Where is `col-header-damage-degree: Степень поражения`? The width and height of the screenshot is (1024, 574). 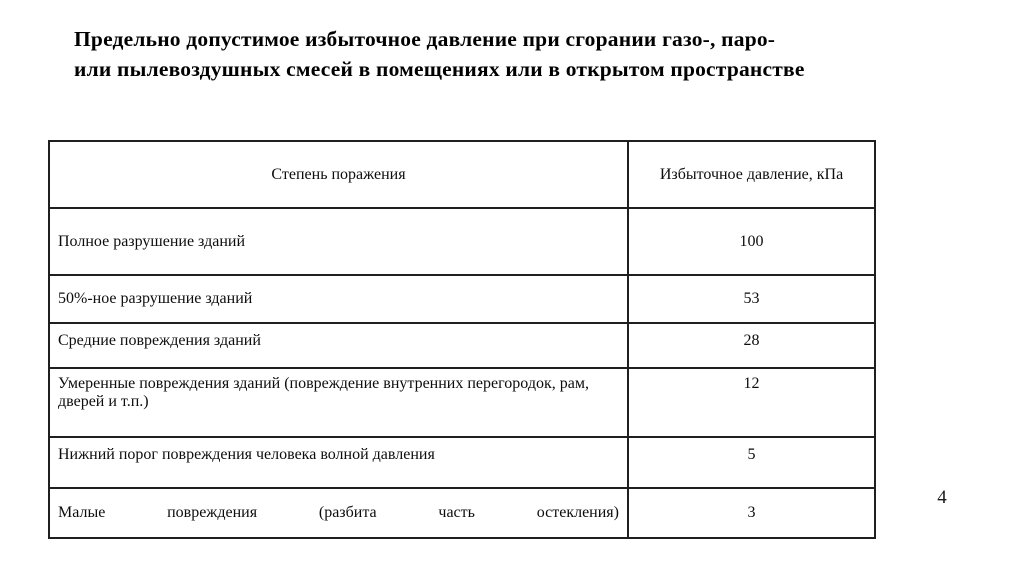
col-header-damage-degree: Степень поражения is located at coordinates (338, 174).